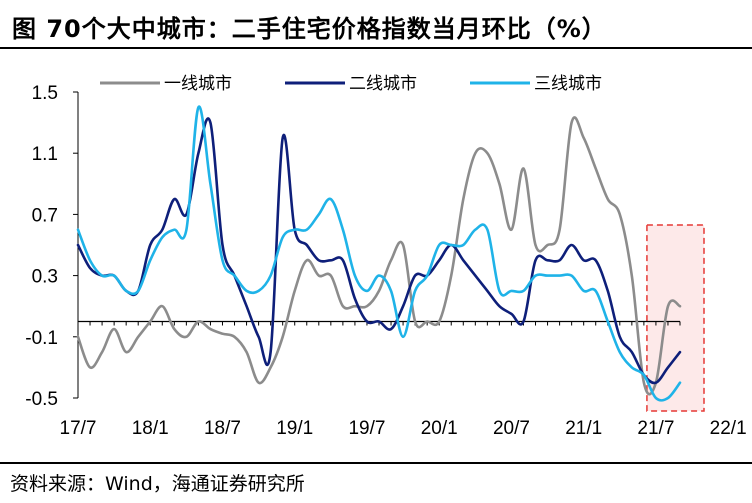  Describe the element at coordinates (511, 428) in the screenshot. I see `x-tick-label: 20/7` at that location.